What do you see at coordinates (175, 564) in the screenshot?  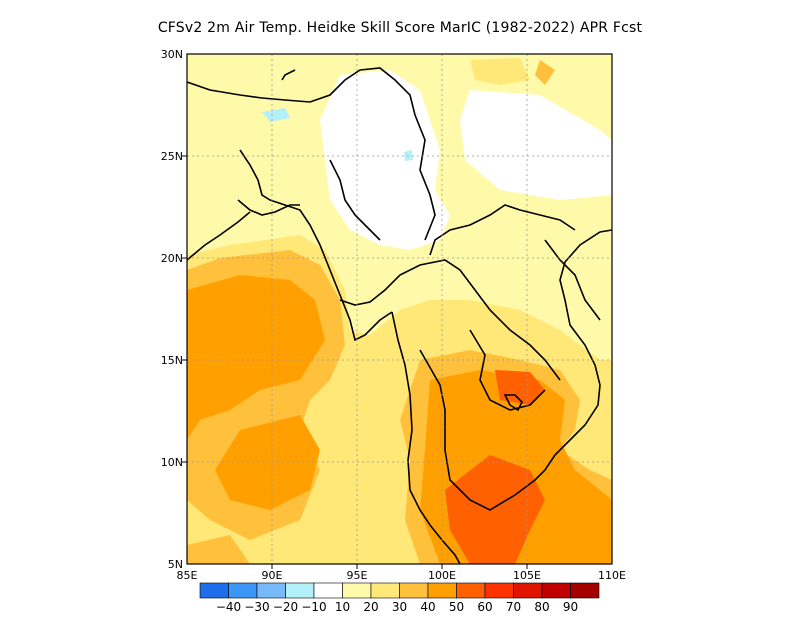 I see `y-tick-label: 5N` at bounding box center [175, 564].